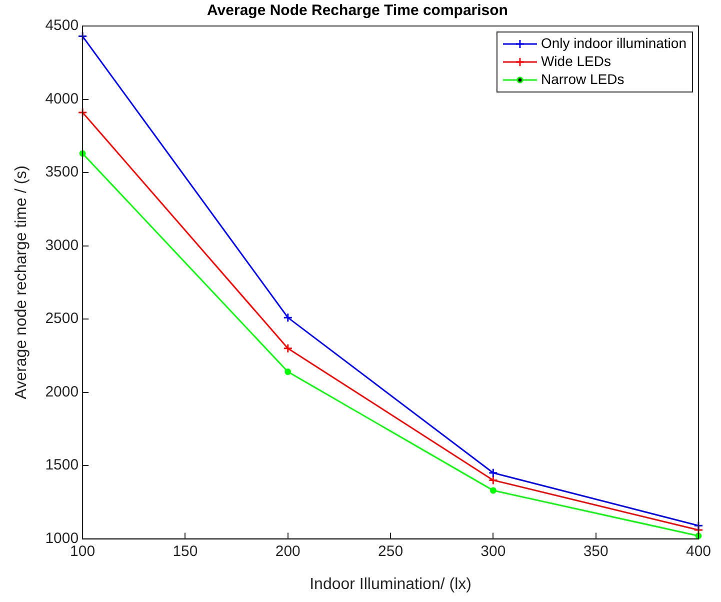  Describe the element at coordinates (62, 99) in the screenshot. I see `y-tick-label: 4000` at that location.